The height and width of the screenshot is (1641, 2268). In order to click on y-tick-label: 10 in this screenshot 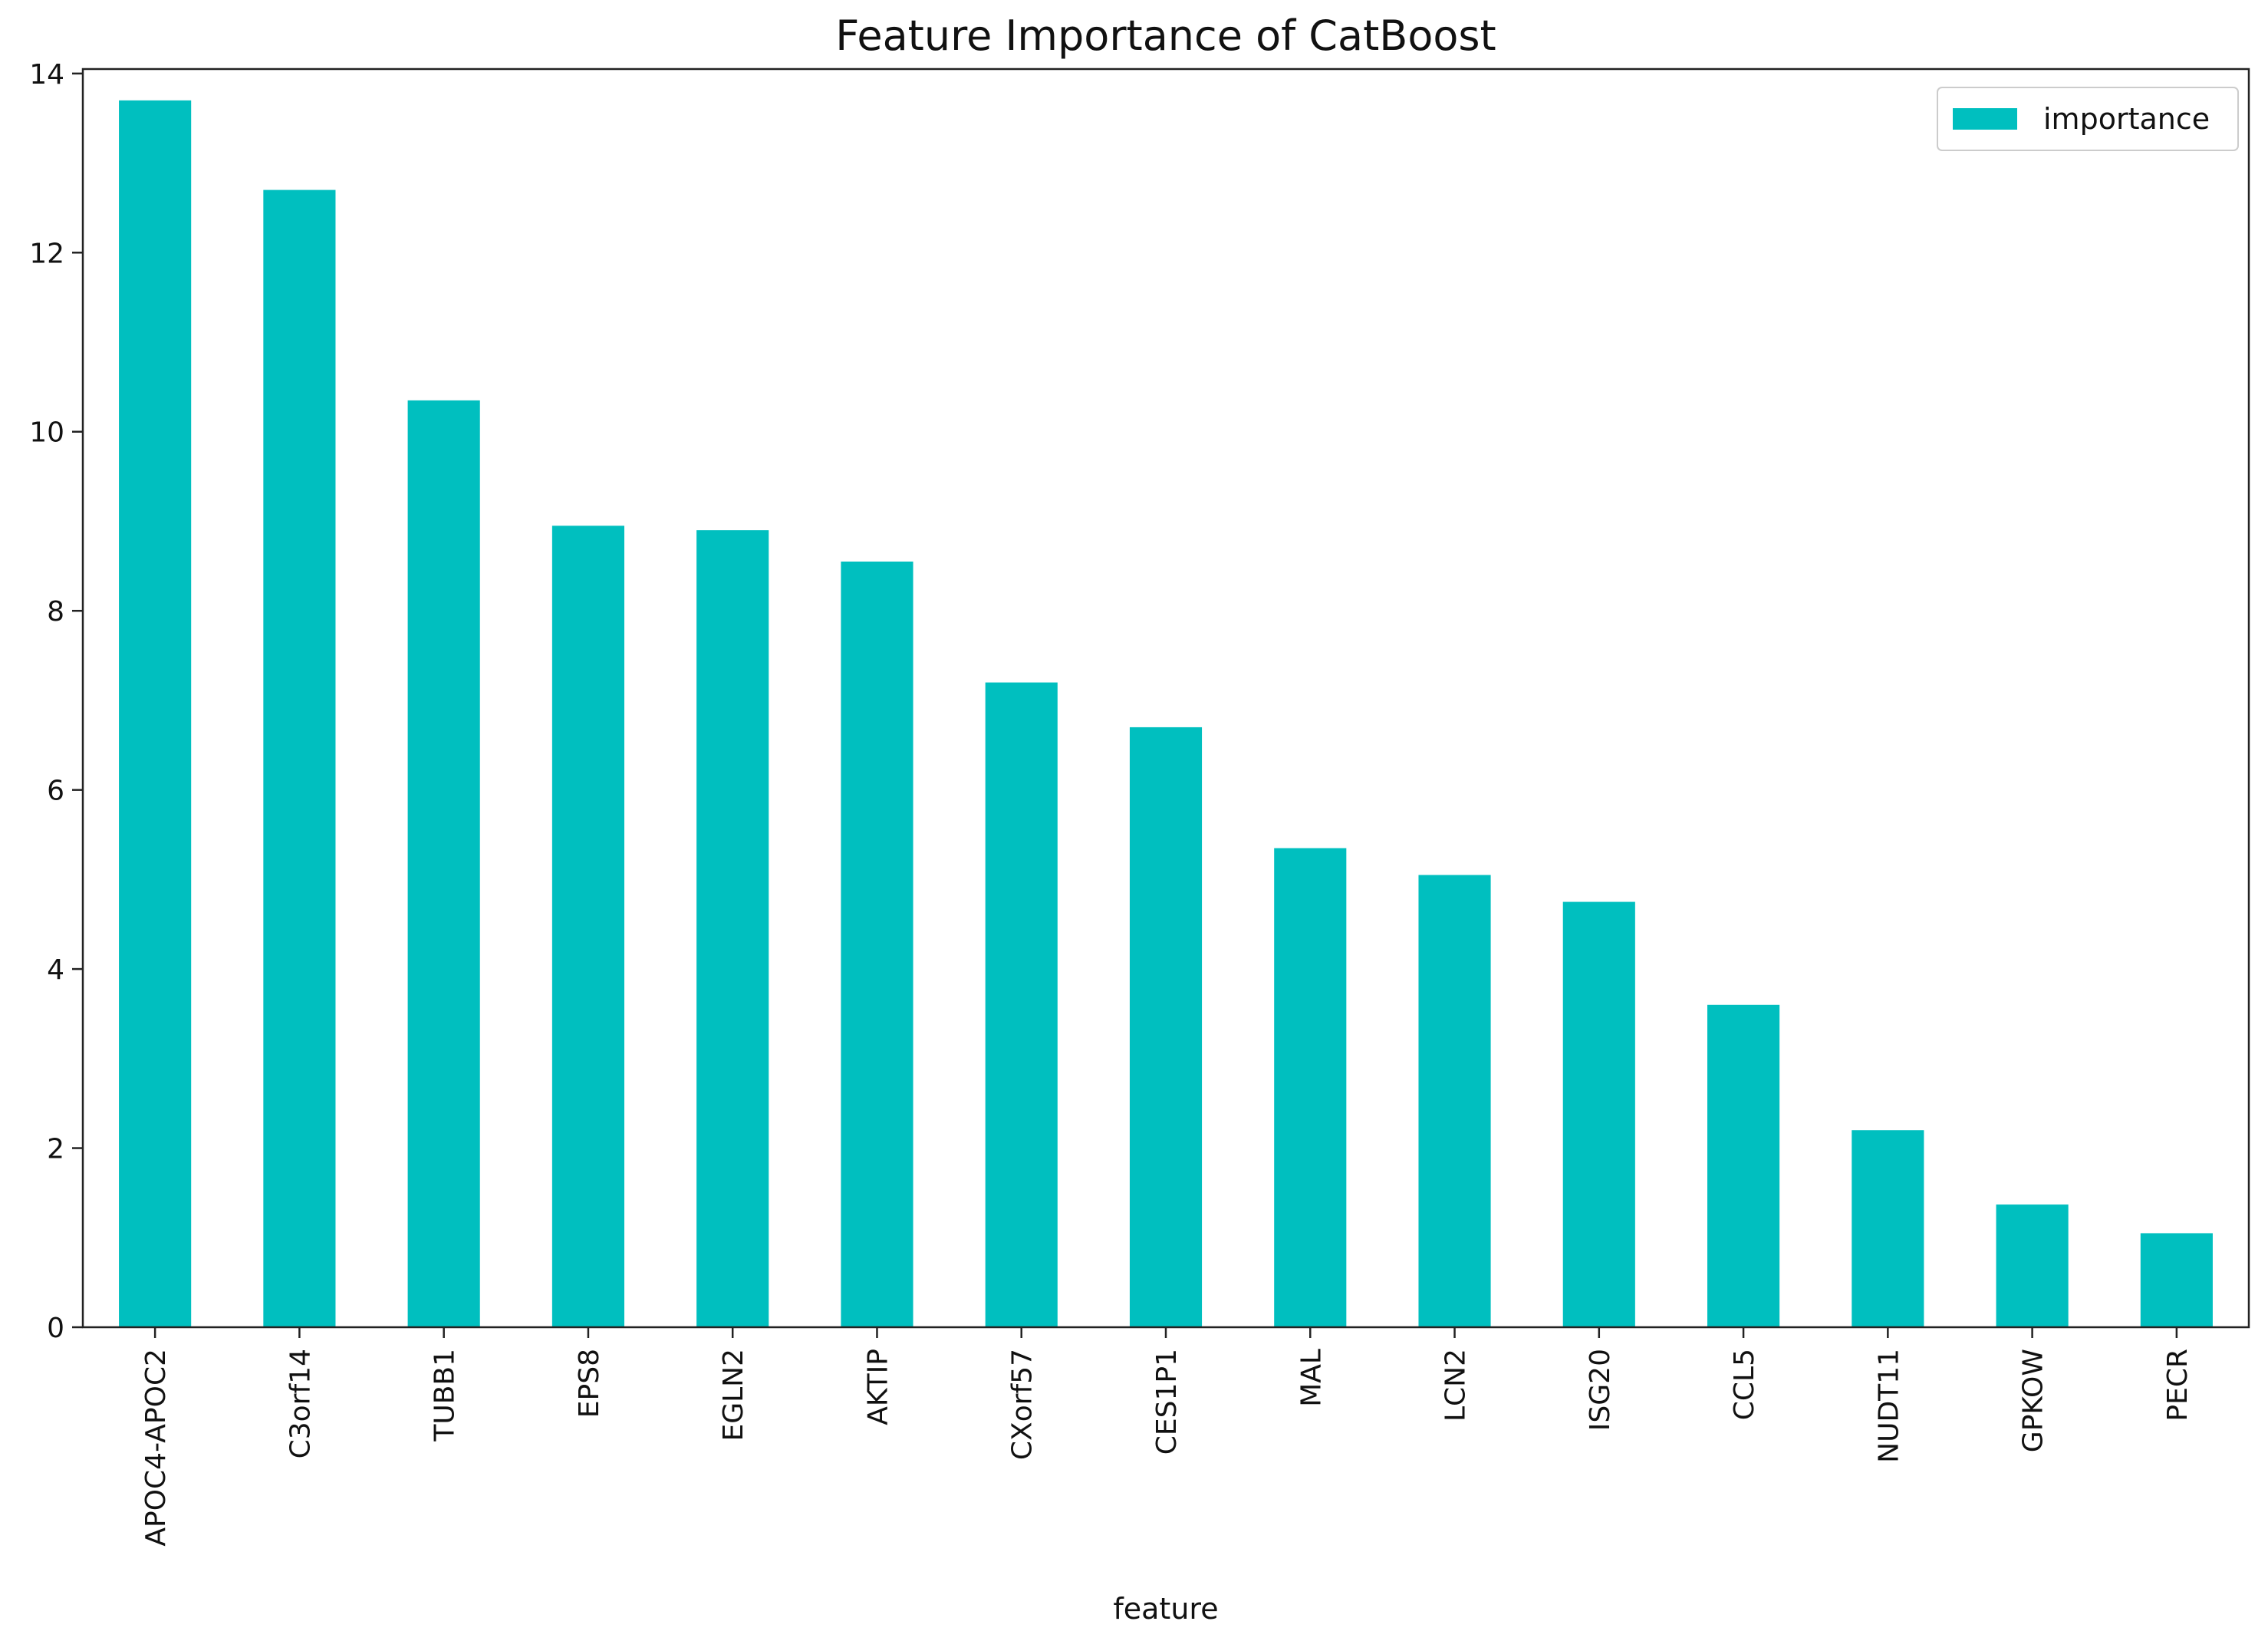, I will do `click(46, 433)`.